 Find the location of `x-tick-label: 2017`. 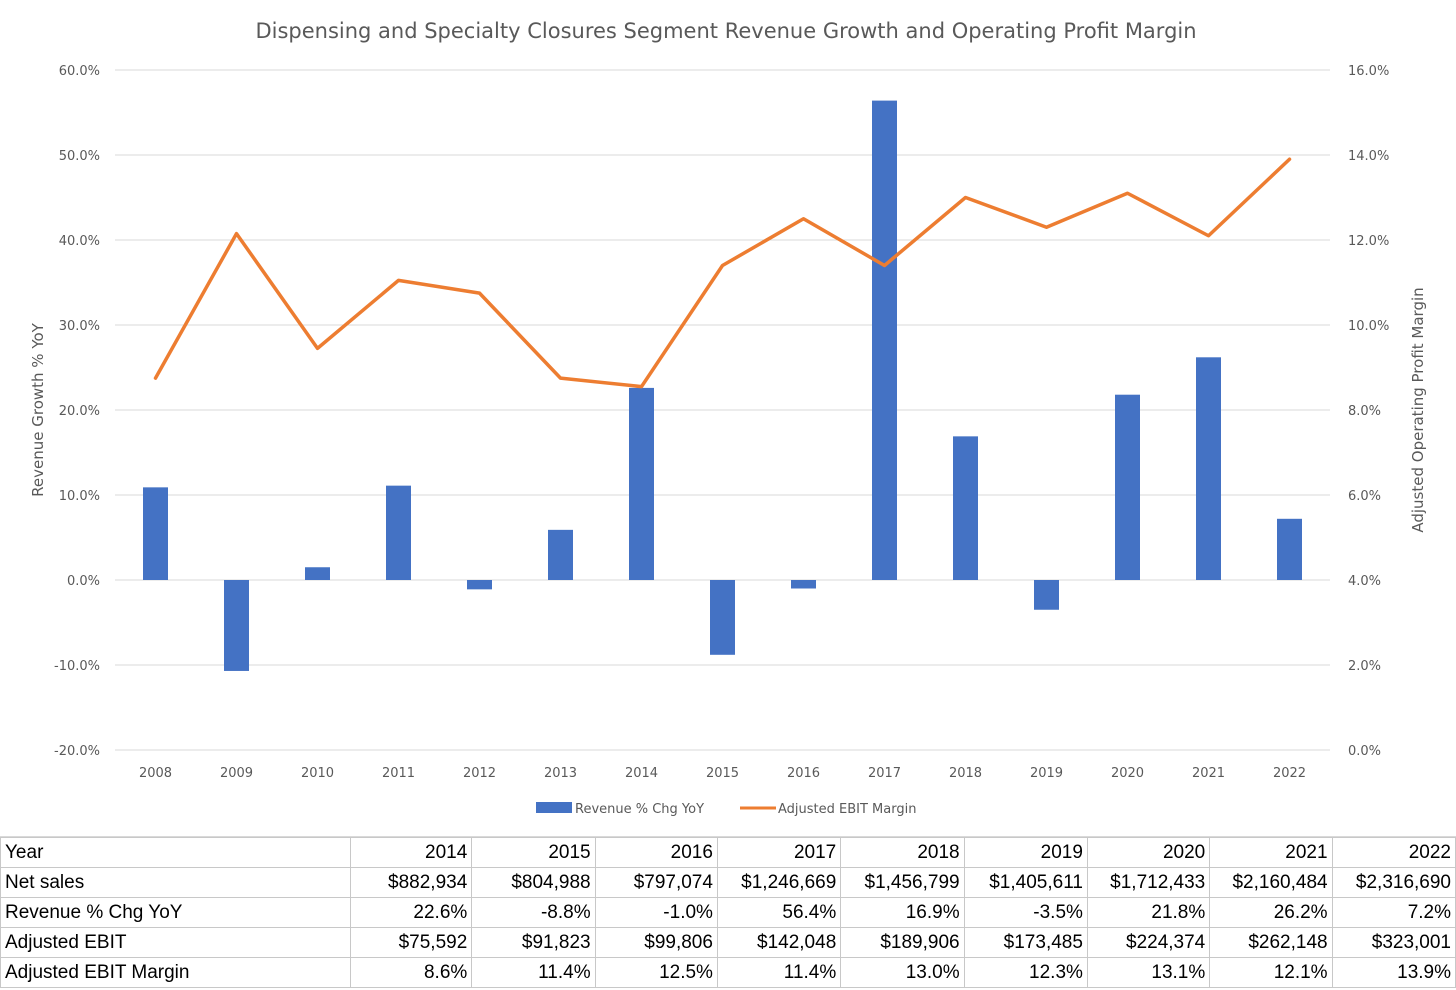

x-tick-label: 2017 is located at coordinates (884, 773).